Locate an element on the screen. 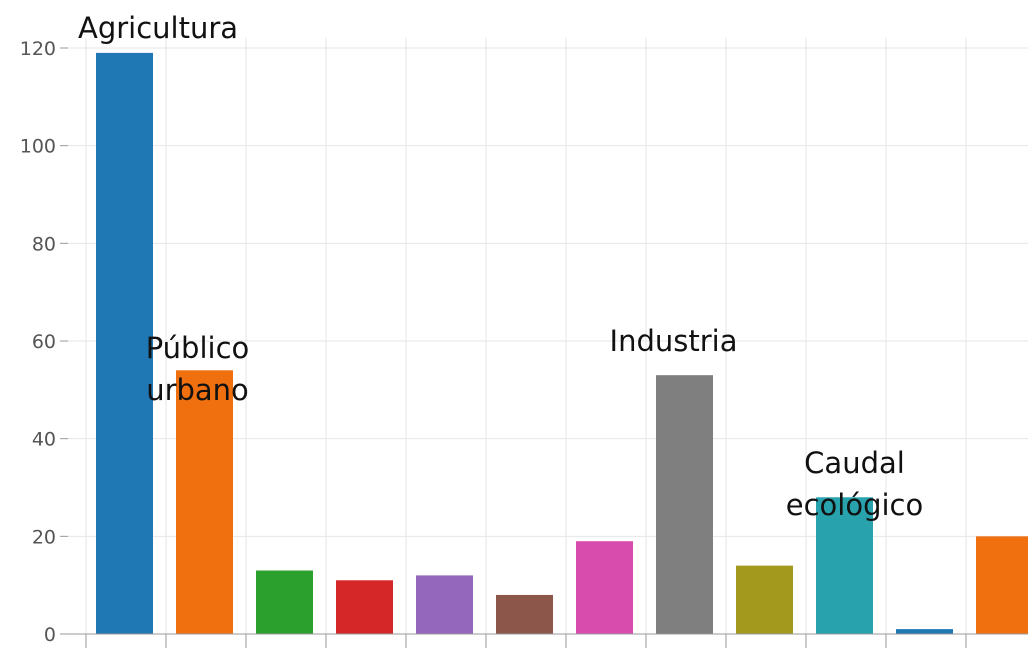  y-tick-label: 80 is located at coordinates (44, 244).